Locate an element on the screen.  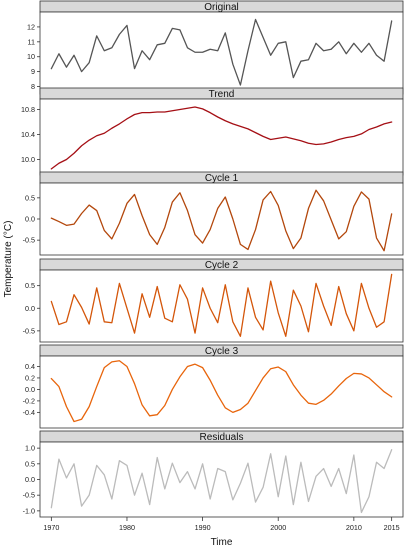
x-tick-label: 2010 is located at coordinates (354, 527).